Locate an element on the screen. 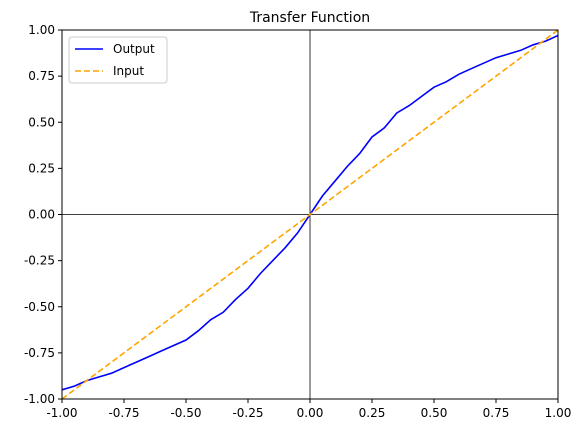 This screenshot has width=583, height=433. y-tick-label: 0.50 is located at coordinates (41, 122).